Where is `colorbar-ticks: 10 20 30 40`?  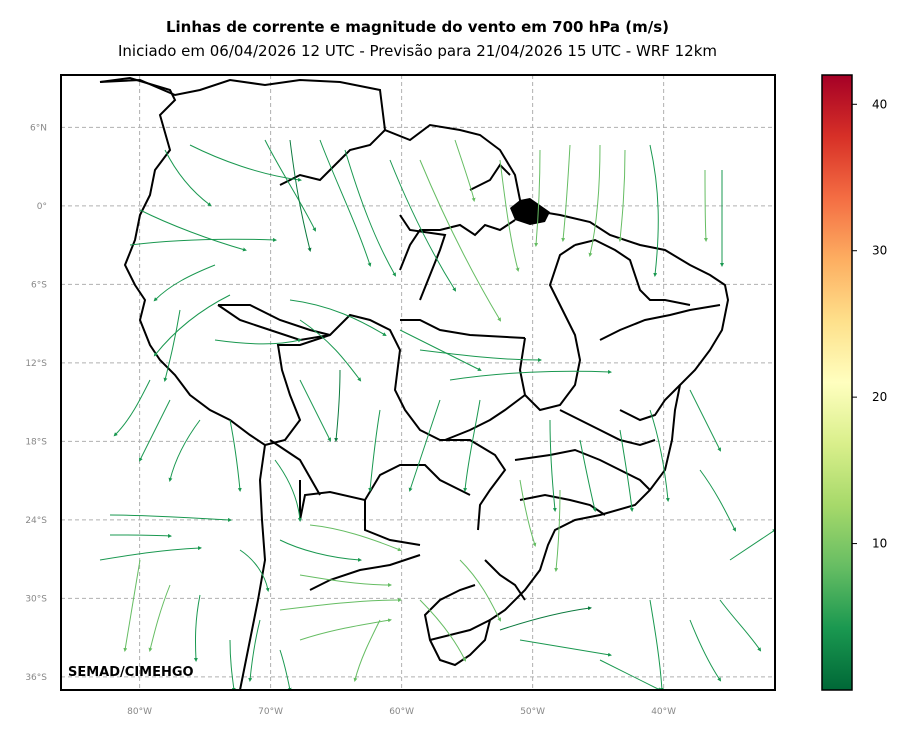 colorbar-ticks: 10 20 30 40 is located at coordinates (869, 324).